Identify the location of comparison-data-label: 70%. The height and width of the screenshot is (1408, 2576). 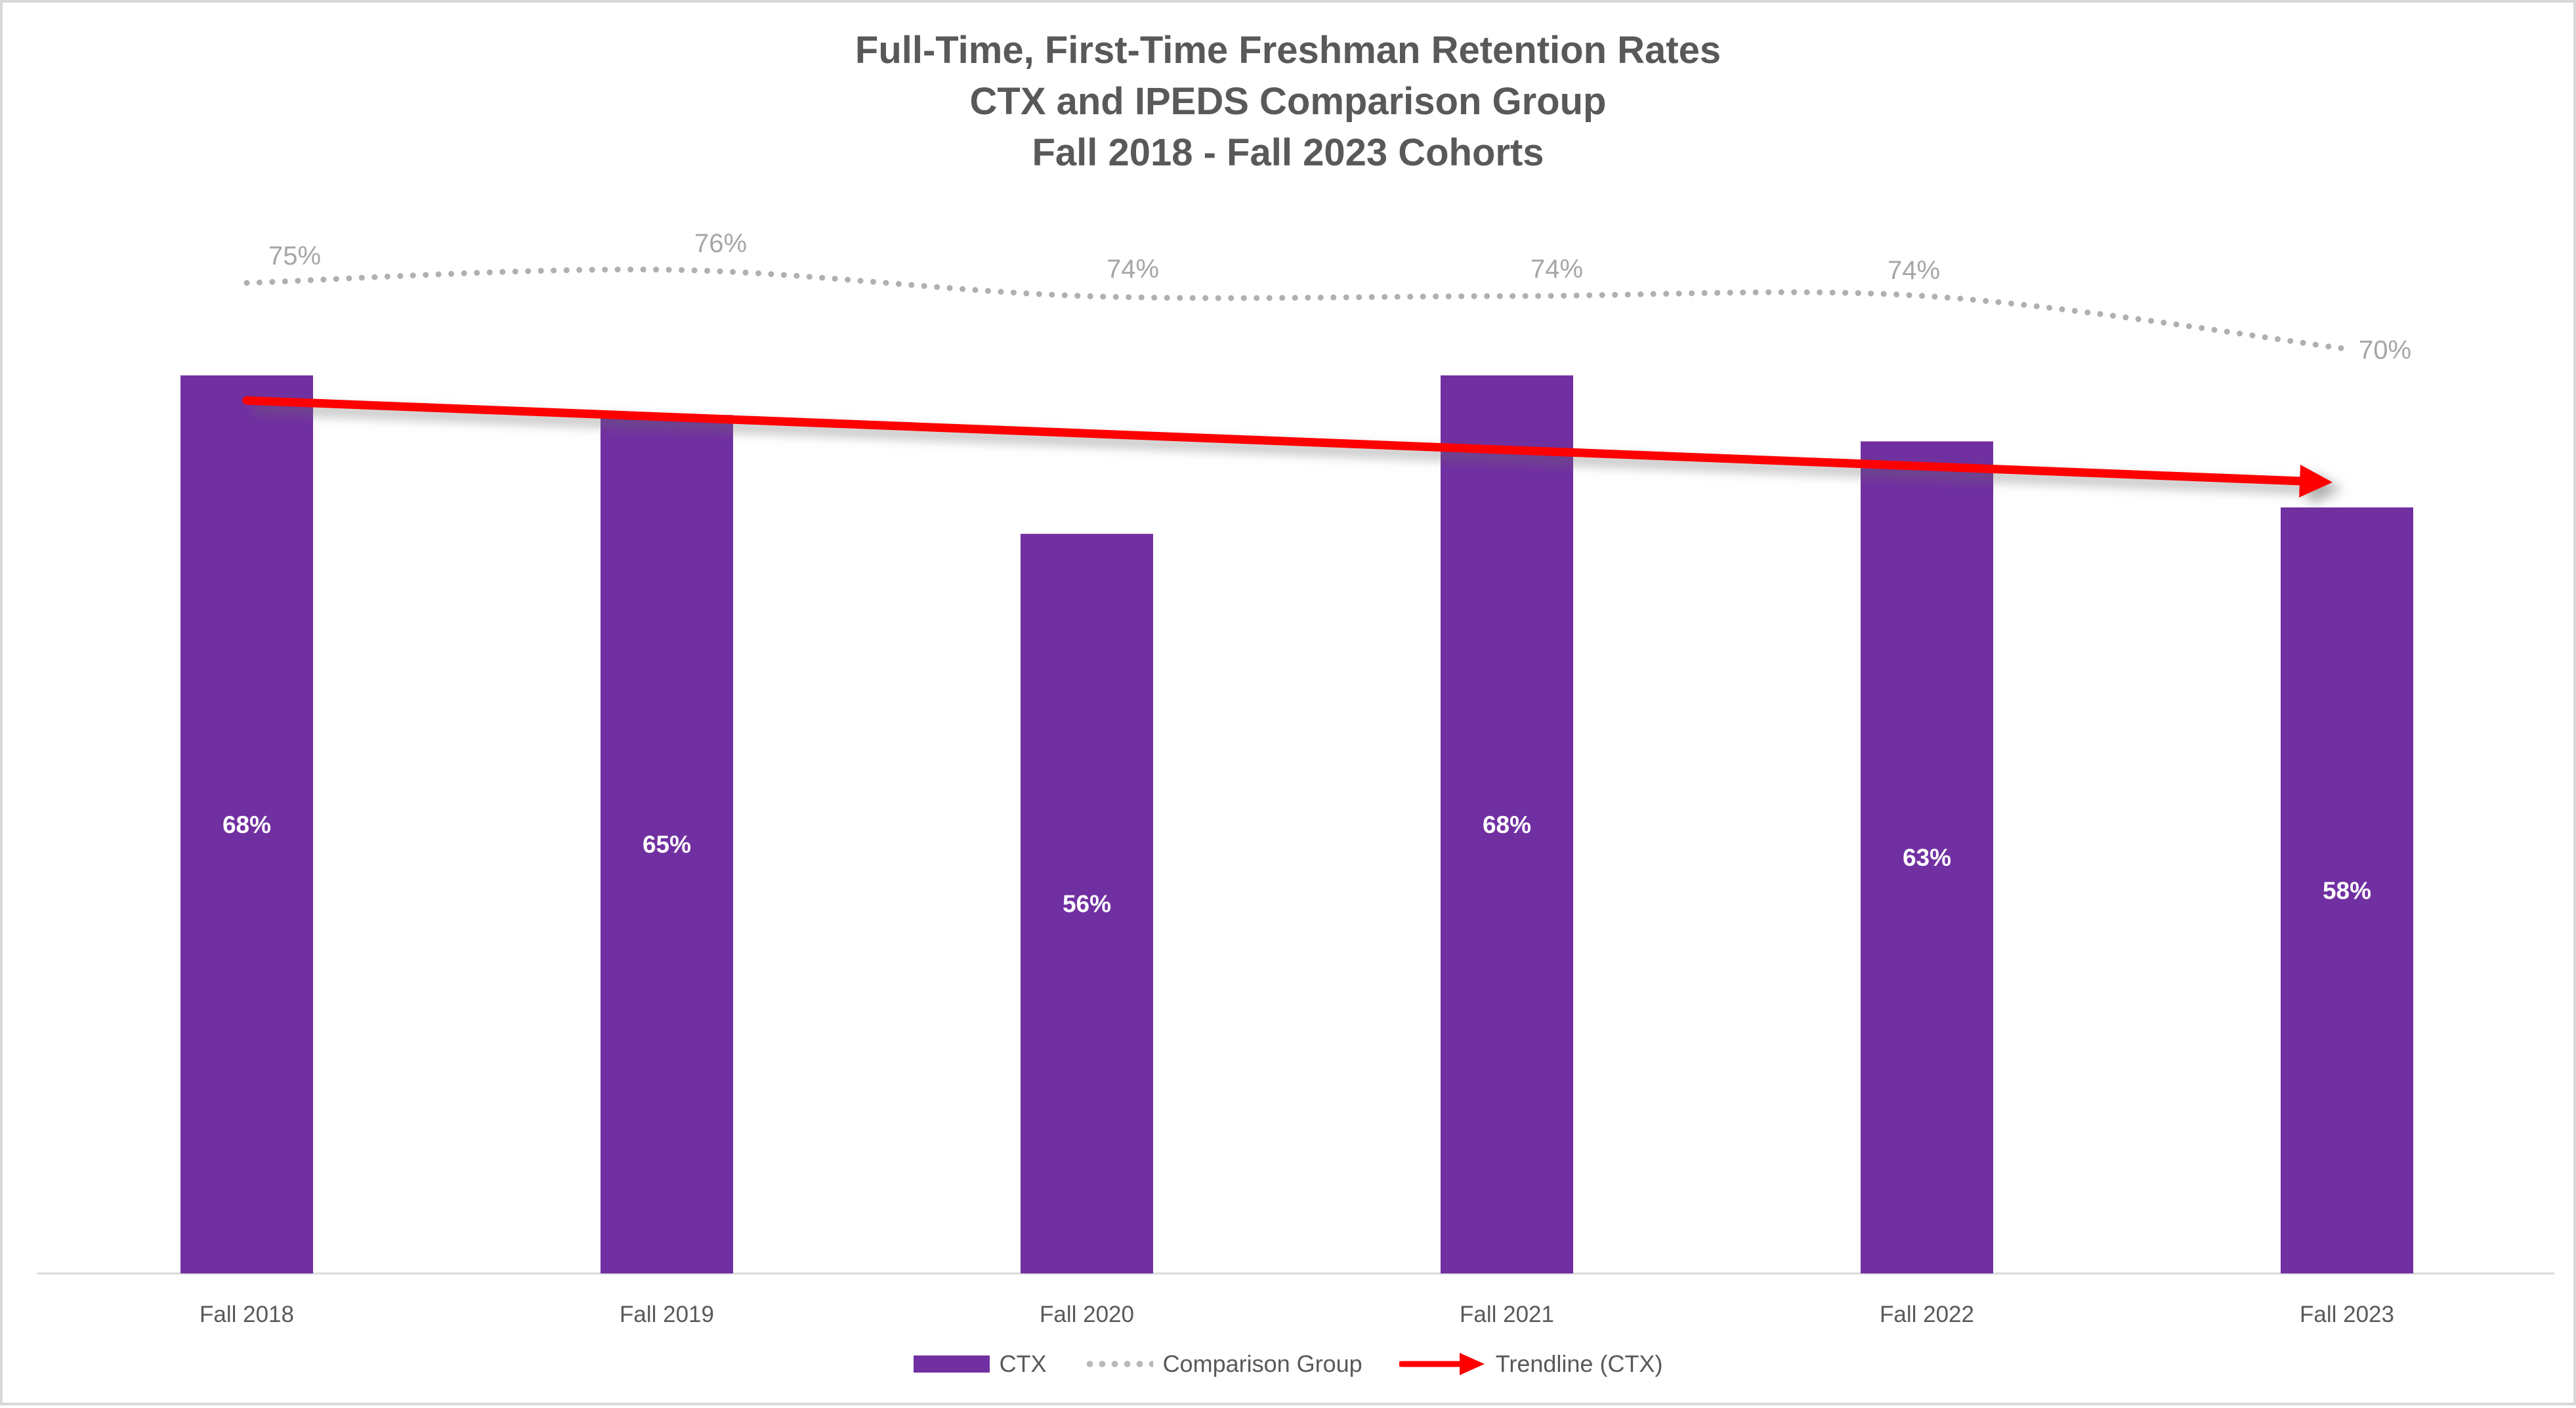
(2385, 350).